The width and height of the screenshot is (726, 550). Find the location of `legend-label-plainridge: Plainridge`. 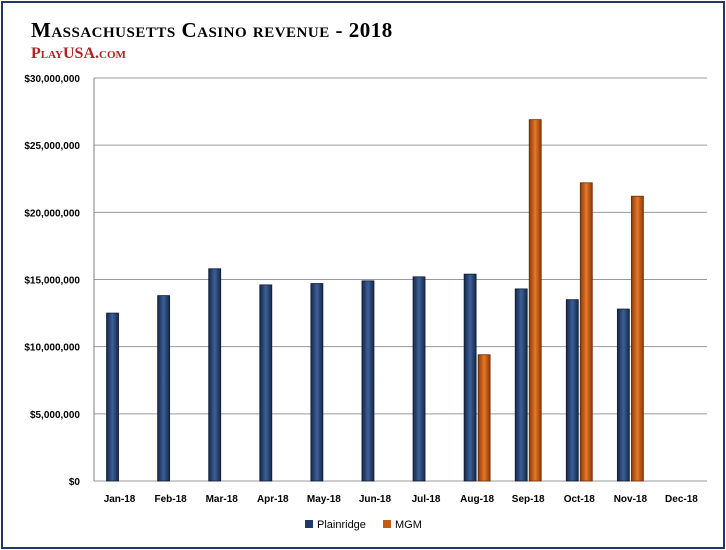

legend-label-plainridge: Plainridge is located at coordinates (341, 525).